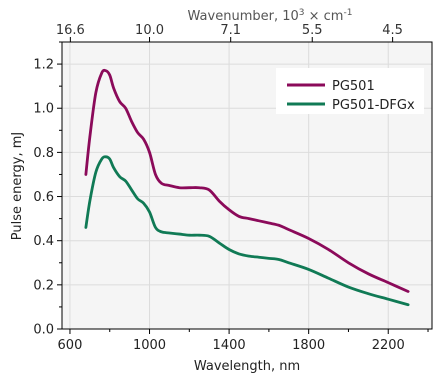 The width and height of the screenshot is (443, 378). Describe the element at coordinates (70, 345) in the screenshot. I see `x-tick-label: 600` at that location.